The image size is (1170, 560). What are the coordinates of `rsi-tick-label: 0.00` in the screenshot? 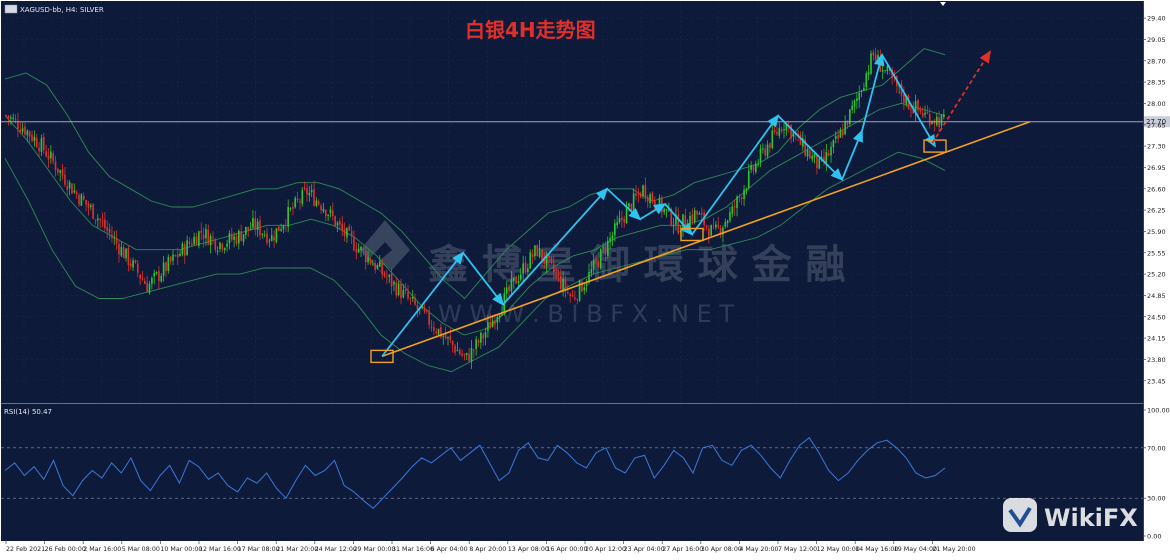 It's located at (1154, 537).